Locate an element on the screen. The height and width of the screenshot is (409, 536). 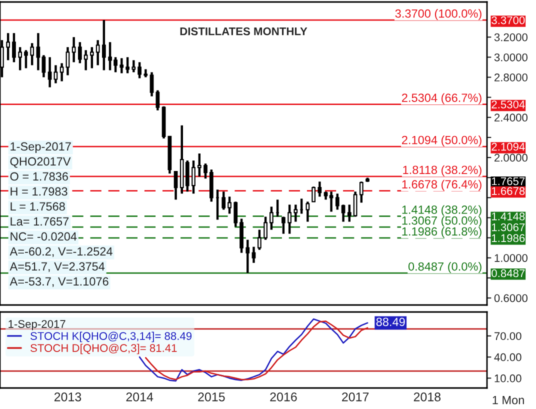
annotation: A=-53.7, V=1.1076 is located at coordinates (59, 282).